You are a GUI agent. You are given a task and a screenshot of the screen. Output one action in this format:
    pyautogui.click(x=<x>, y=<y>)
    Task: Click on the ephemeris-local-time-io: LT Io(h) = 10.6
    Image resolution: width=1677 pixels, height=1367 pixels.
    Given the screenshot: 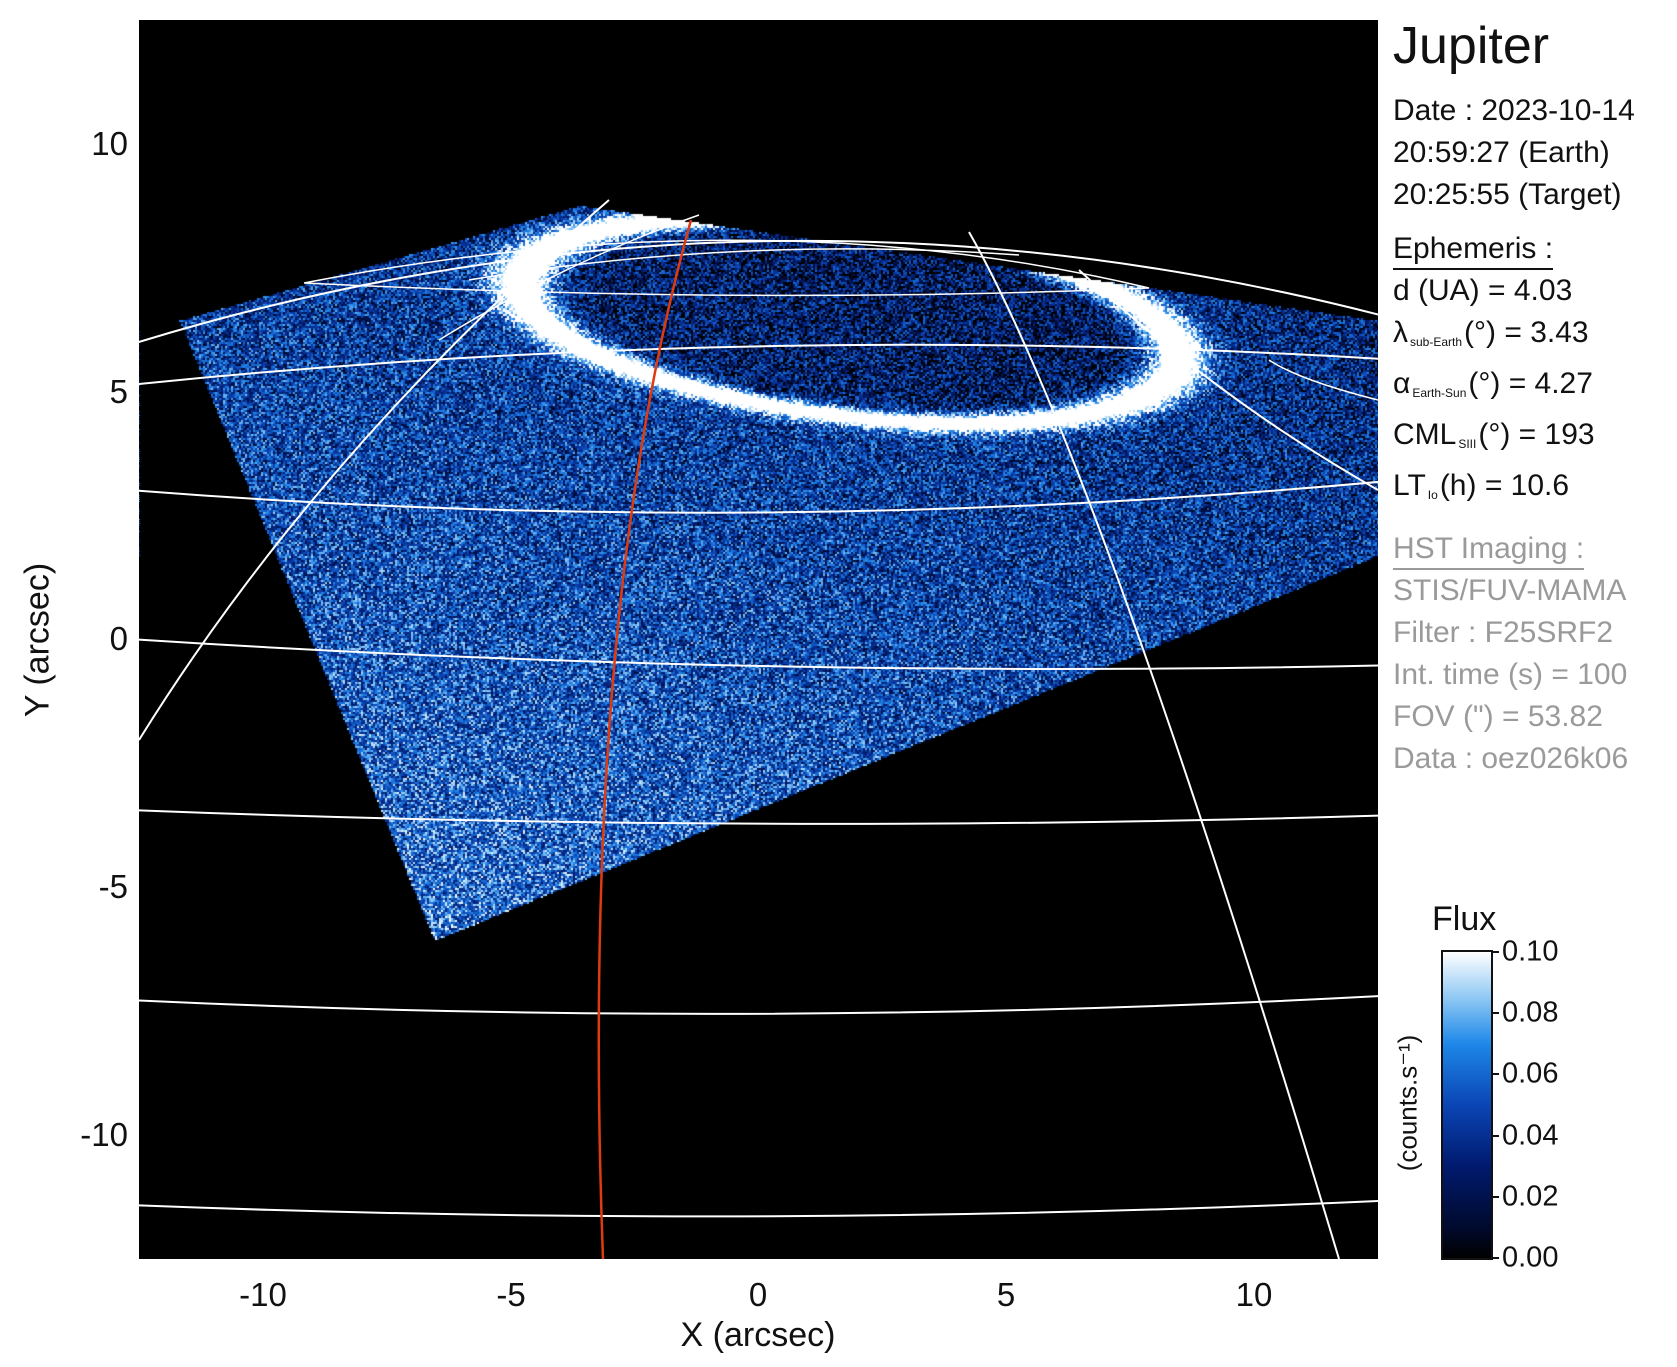 What is the action you would take?
    pyautogui.click(x=1481, y=485)
    